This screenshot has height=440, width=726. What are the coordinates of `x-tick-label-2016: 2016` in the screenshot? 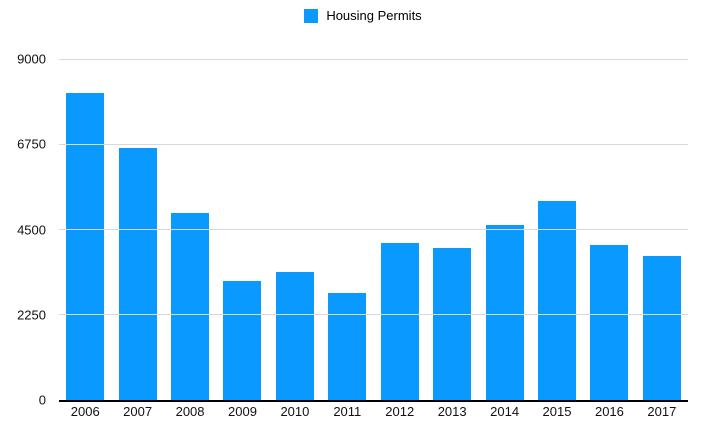 It's located at (609, 411).